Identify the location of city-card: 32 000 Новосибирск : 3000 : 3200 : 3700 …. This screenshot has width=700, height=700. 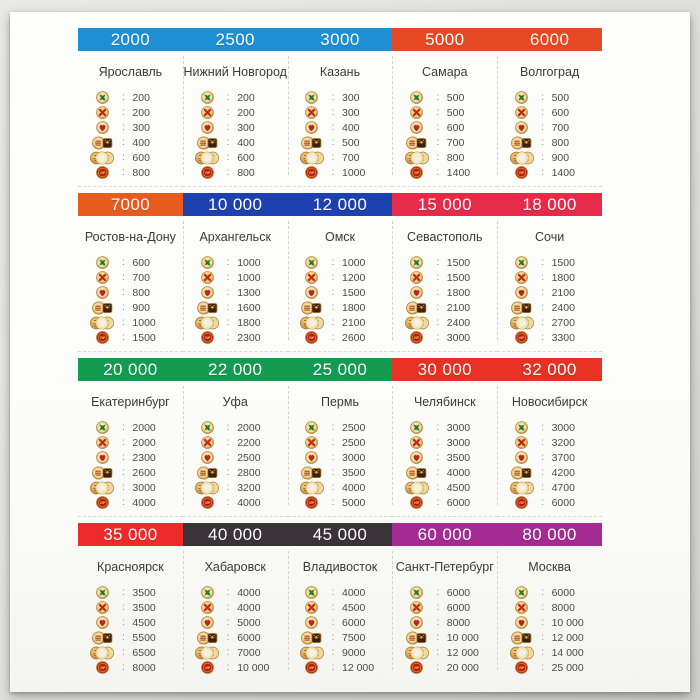
(549, 428).